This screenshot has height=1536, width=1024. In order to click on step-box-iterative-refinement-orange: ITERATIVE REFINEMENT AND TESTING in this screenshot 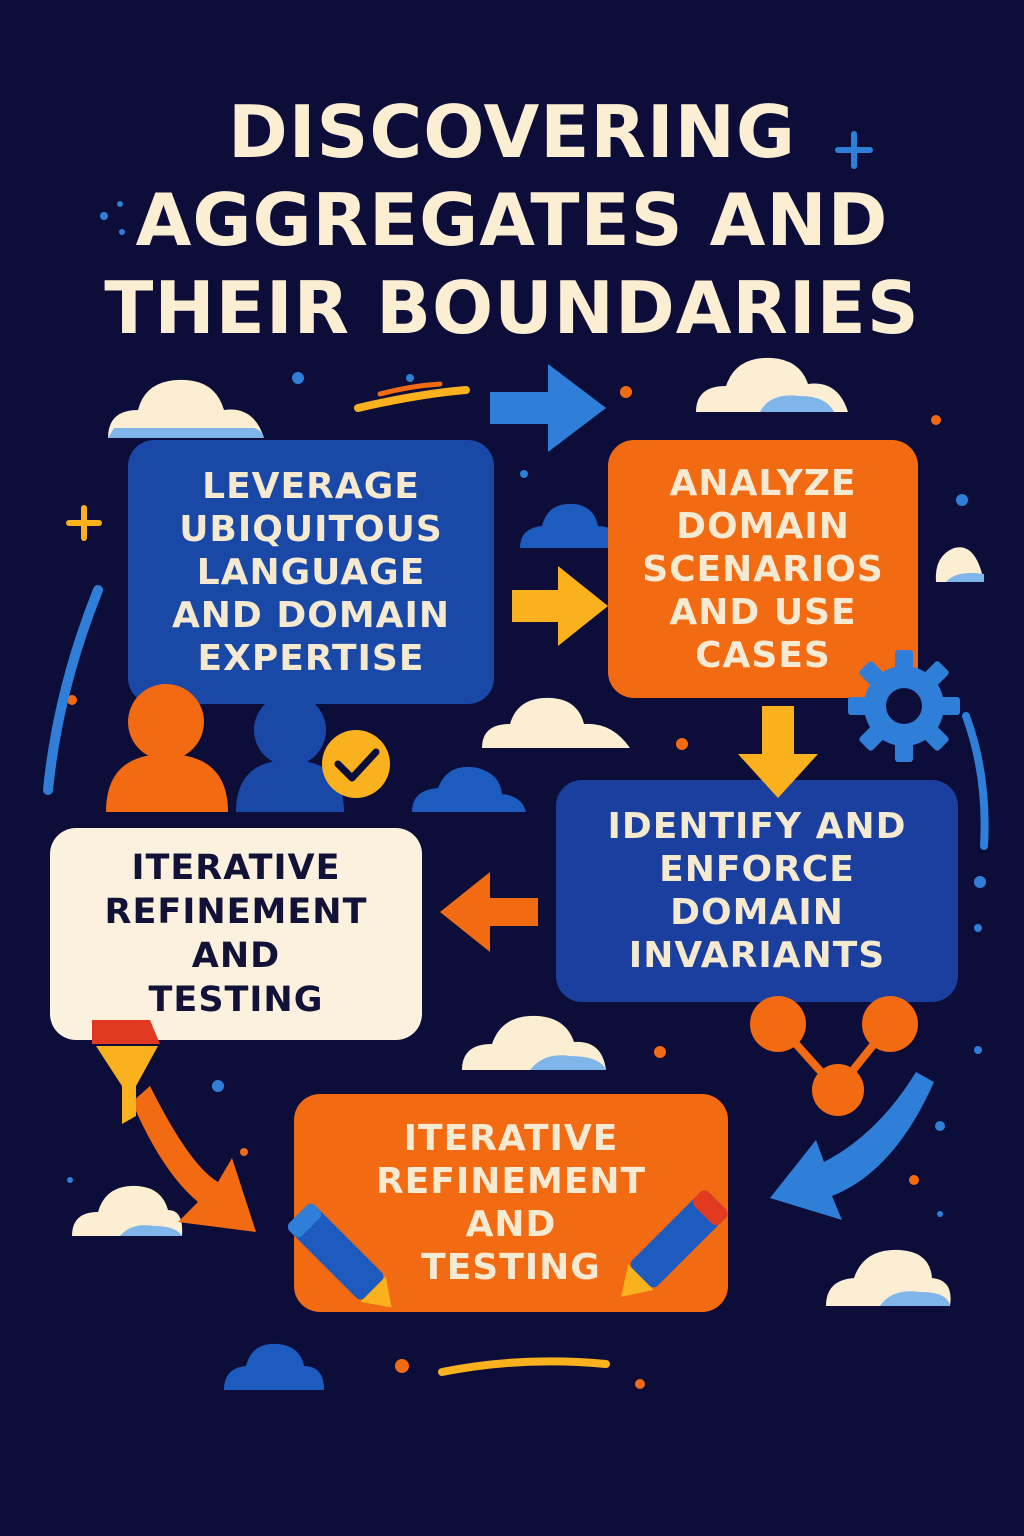, I will do `click(511, 1203)`.